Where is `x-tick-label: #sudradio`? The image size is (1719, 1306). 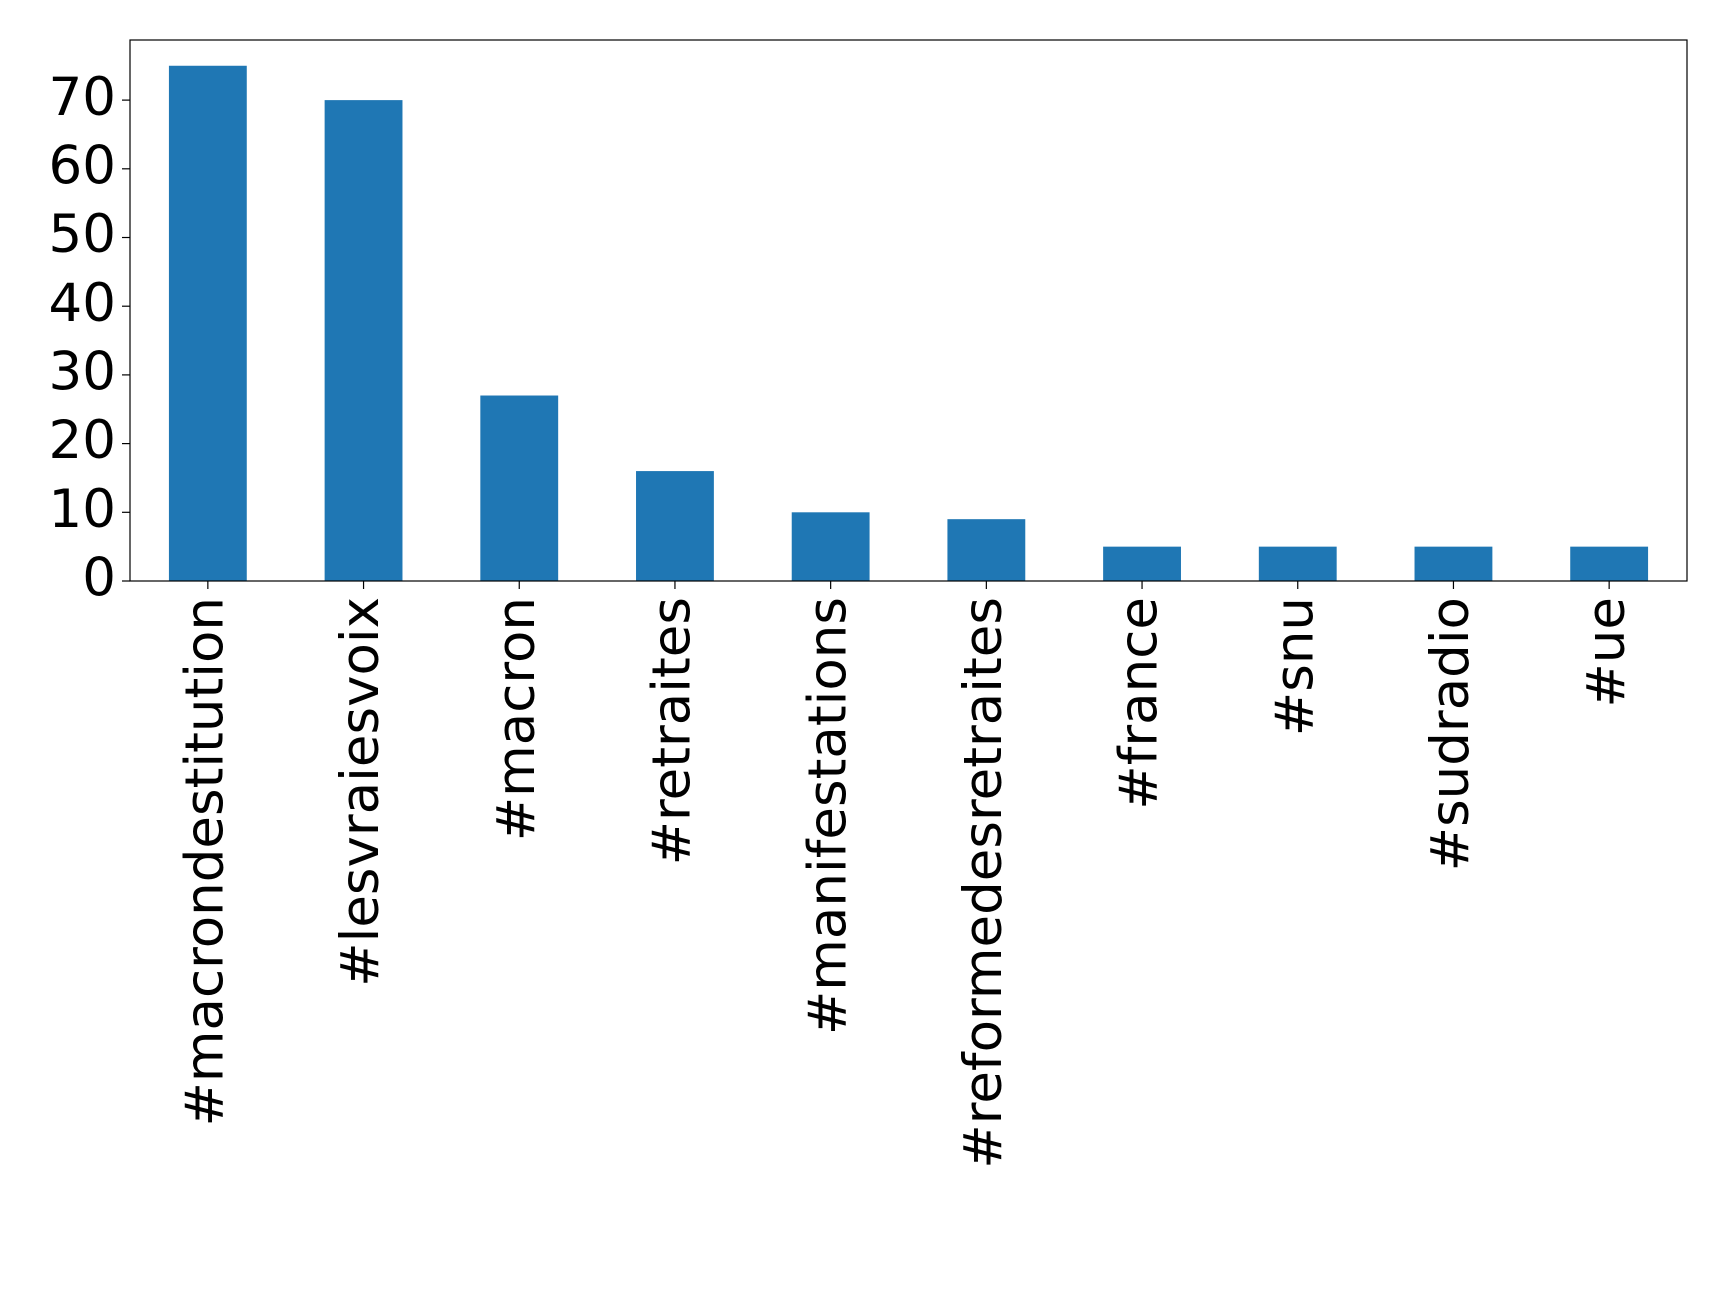 x-tick-label: #sudradio is located at coordinates (1450, 734).